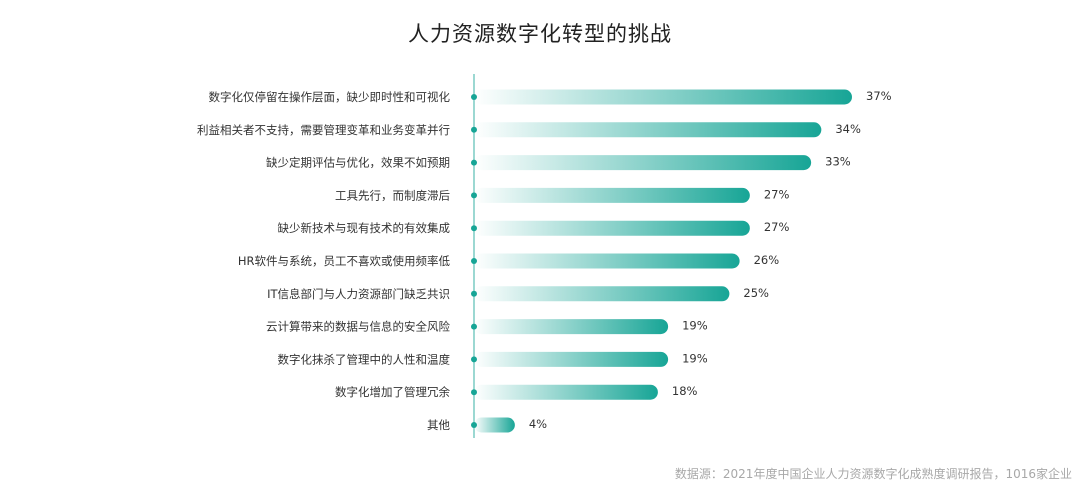 The width and height of the screenshot is (1080, 486). Describe the element at coordinates (438, 425) in the screenshot. I see `category-label: 其他` at that location.